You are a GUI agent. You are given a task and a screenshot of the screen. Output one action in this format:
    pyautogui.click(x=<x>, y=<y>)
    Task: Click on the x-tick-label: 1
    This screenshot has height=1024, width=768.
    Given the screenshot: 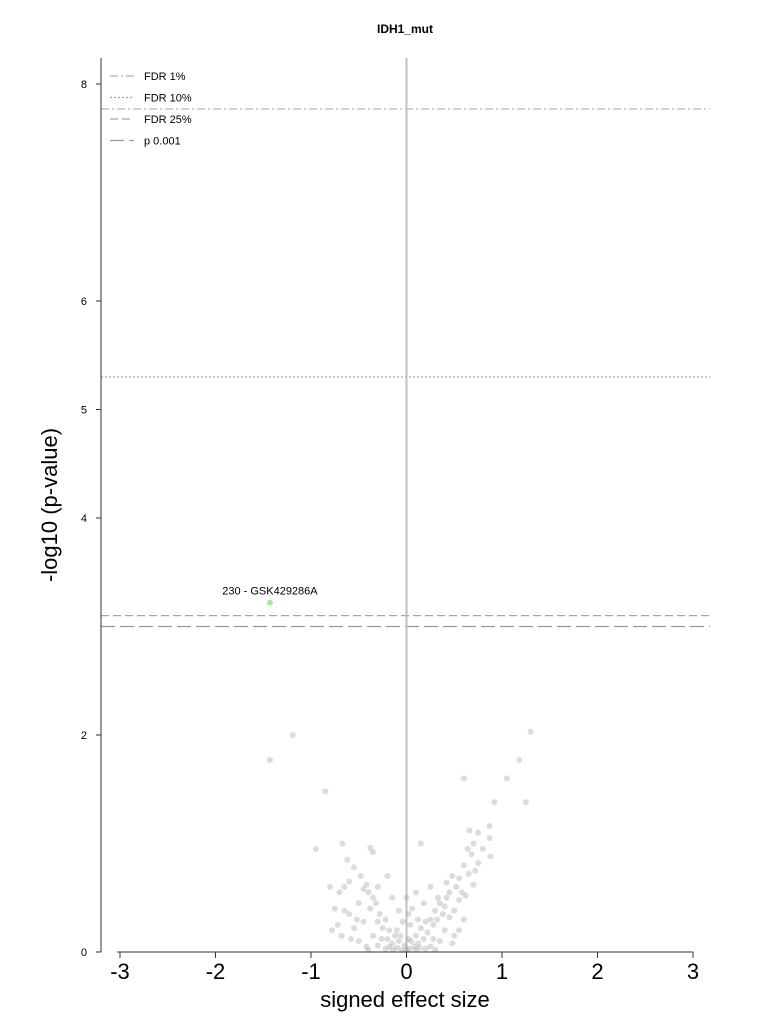 What is the action you would take?
    pyautogui.click(x=502, y=971)
    